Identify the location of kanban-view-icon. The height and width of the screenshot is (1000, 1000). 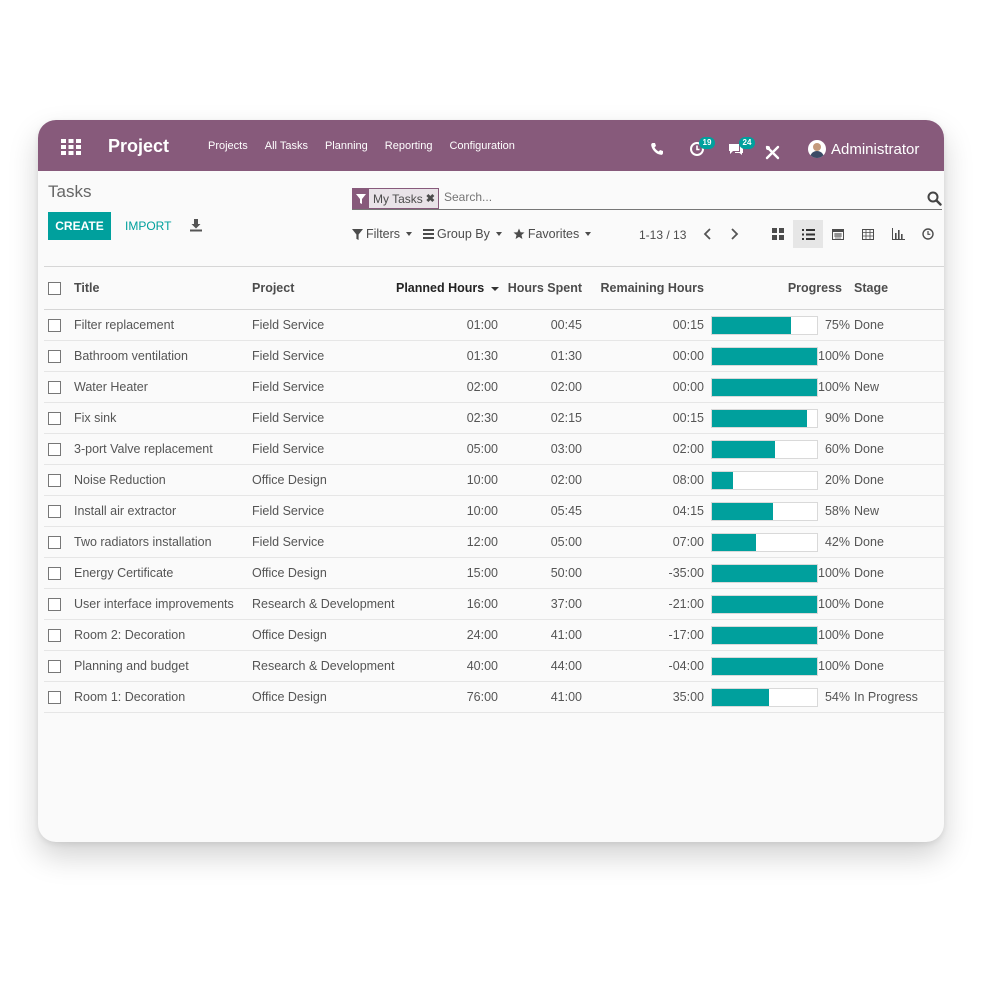
(778, 234).